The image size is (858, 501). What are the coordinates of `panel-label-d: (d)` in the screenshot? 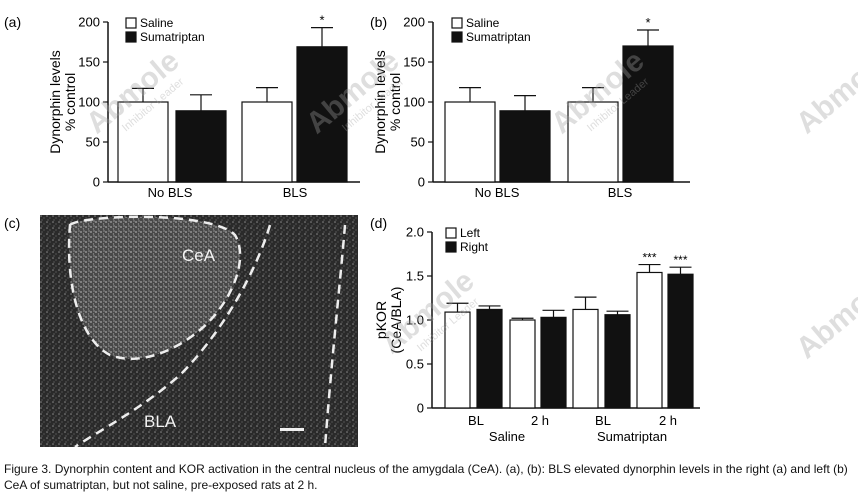 It's located at (378, 223).